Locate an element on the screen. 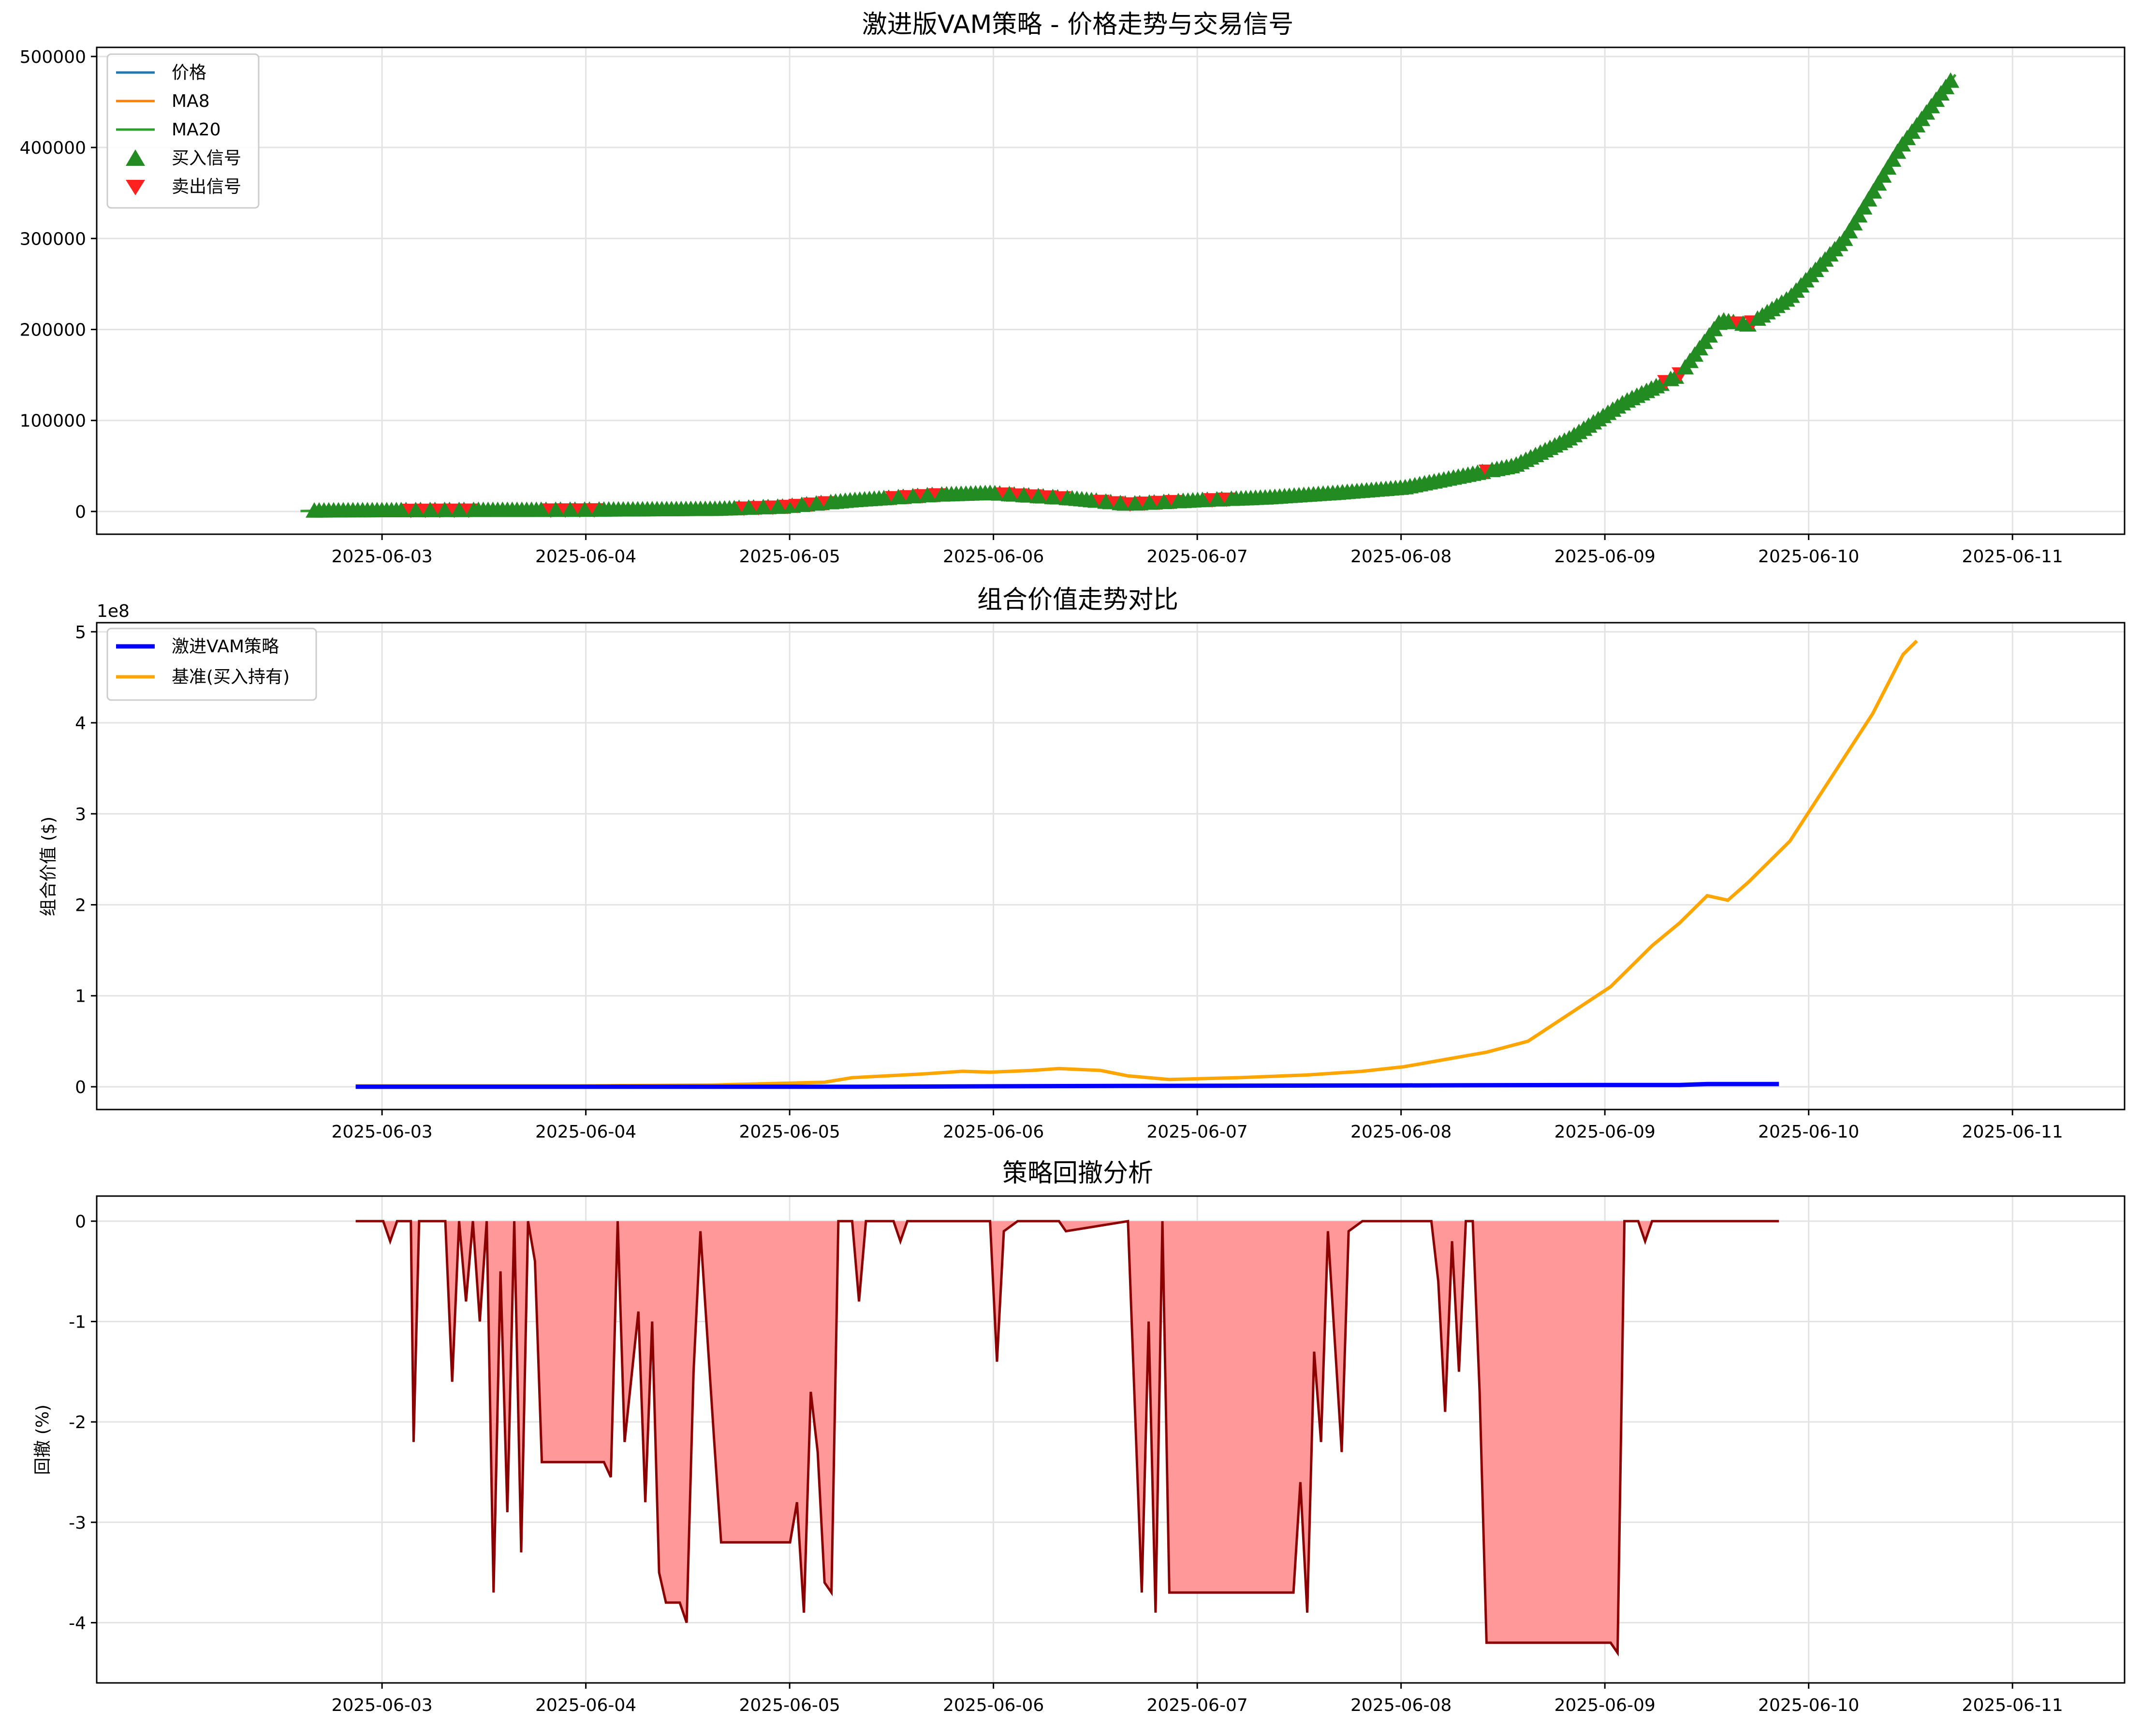 Image resolution: width=2156 pixels, height=1724 pixels. y-axis-label: 组合价值 ($) is located at coordinates (49, 866).